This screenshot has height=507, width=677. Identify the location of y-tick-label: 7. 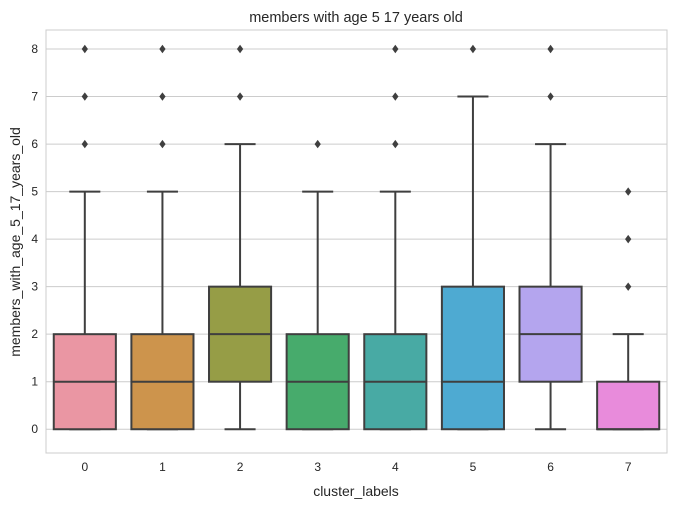
(34, 97).